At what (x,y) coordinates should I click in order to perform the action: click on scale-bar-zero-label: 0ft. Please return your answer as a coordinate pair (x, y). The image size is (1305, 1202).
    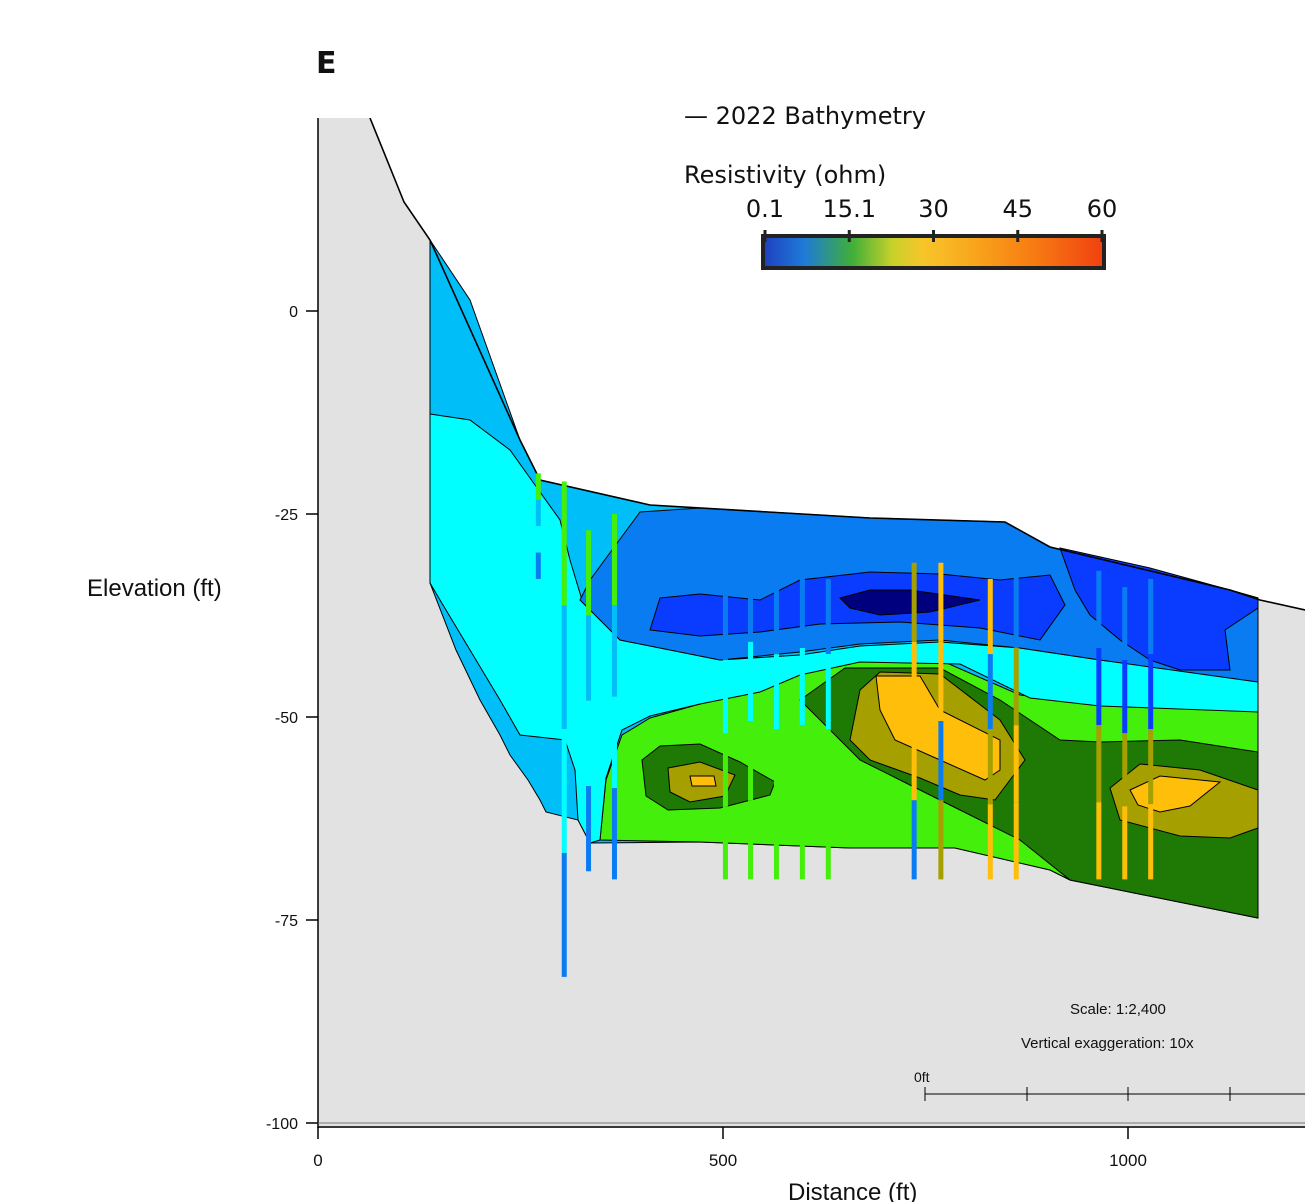
    Looking at the image, I should click on (922, 1077).